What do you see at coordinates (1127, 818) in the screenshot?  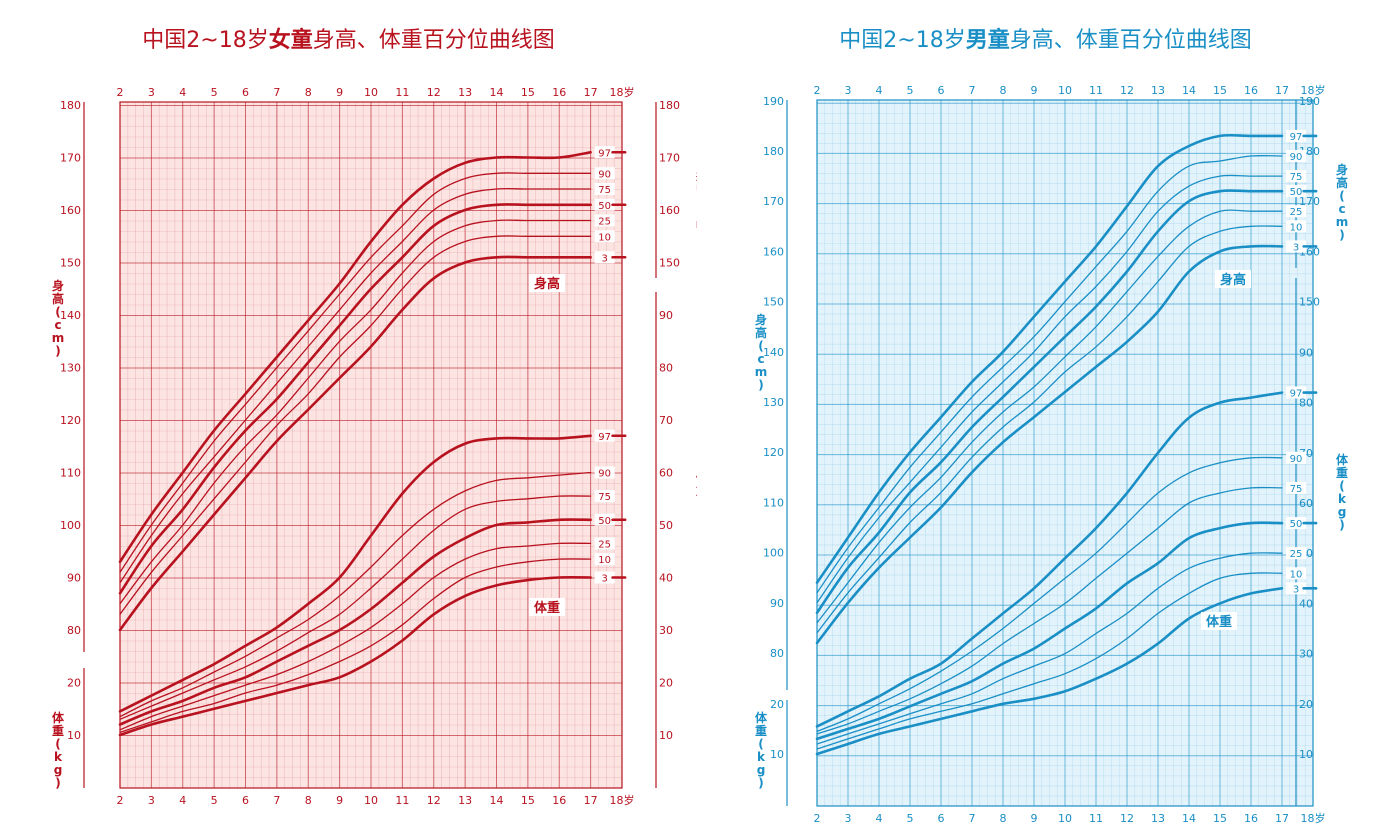 I see `x-tick-bottom: 12` at bounding box center [1127, 818].